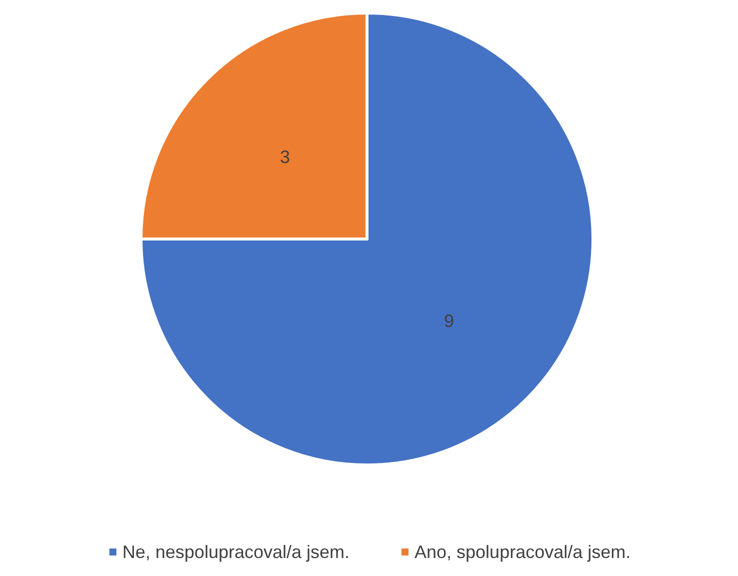  I want to click on legend-label: Ano, spolupracoval/a jsem., so click(522, 552).